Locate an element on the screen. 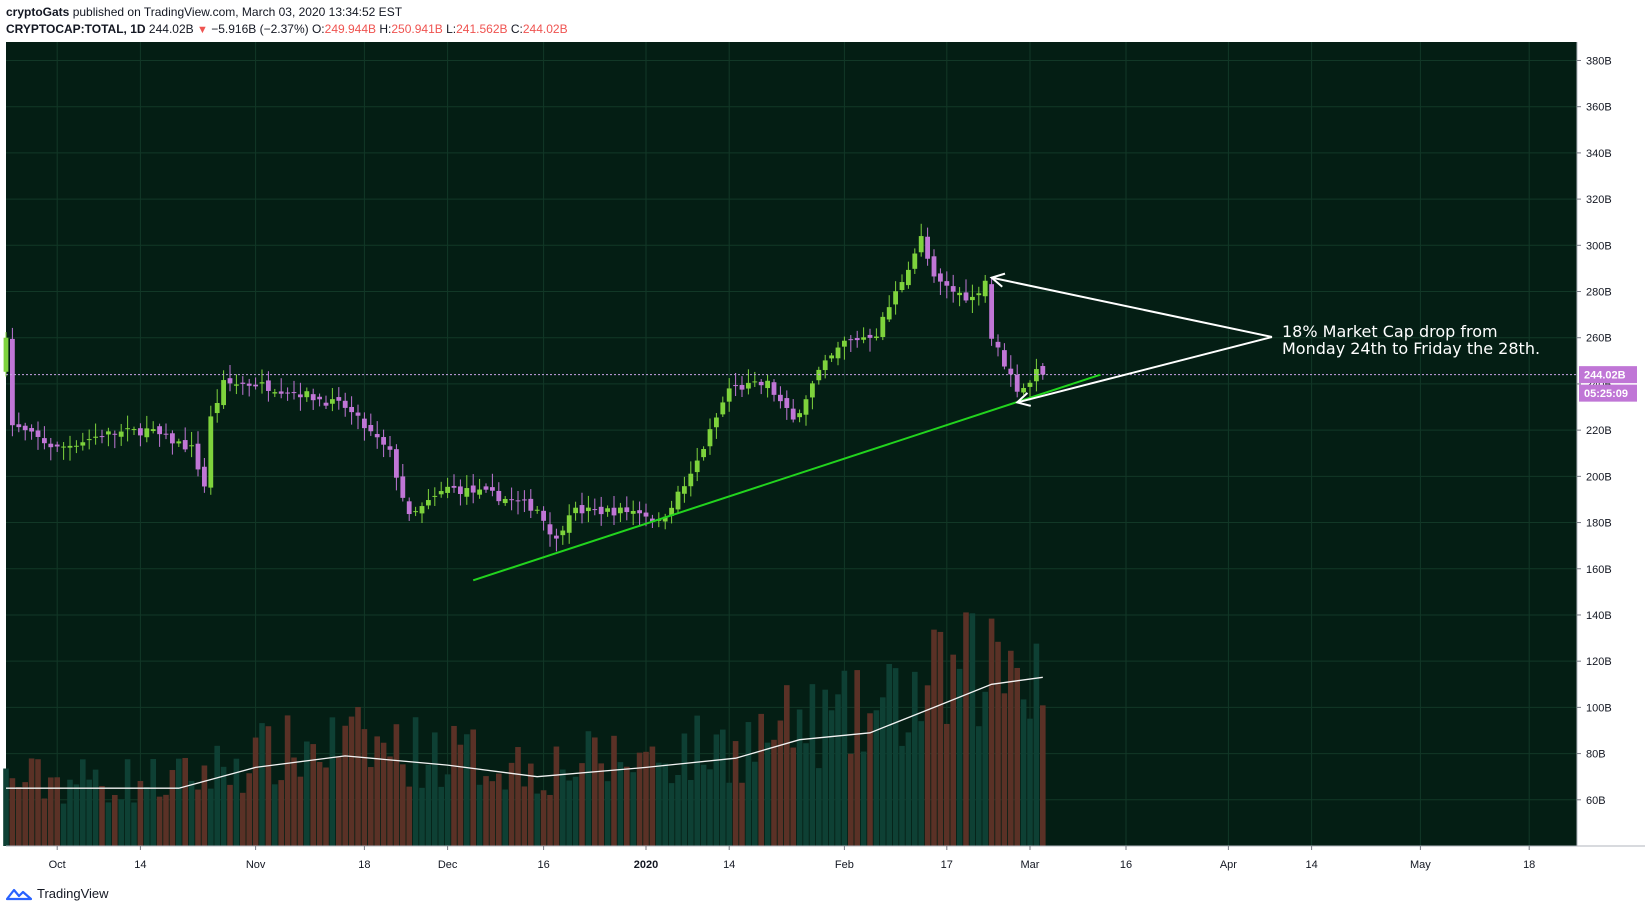  y-tick-label: 300B is located at coordinates (1599, 246).